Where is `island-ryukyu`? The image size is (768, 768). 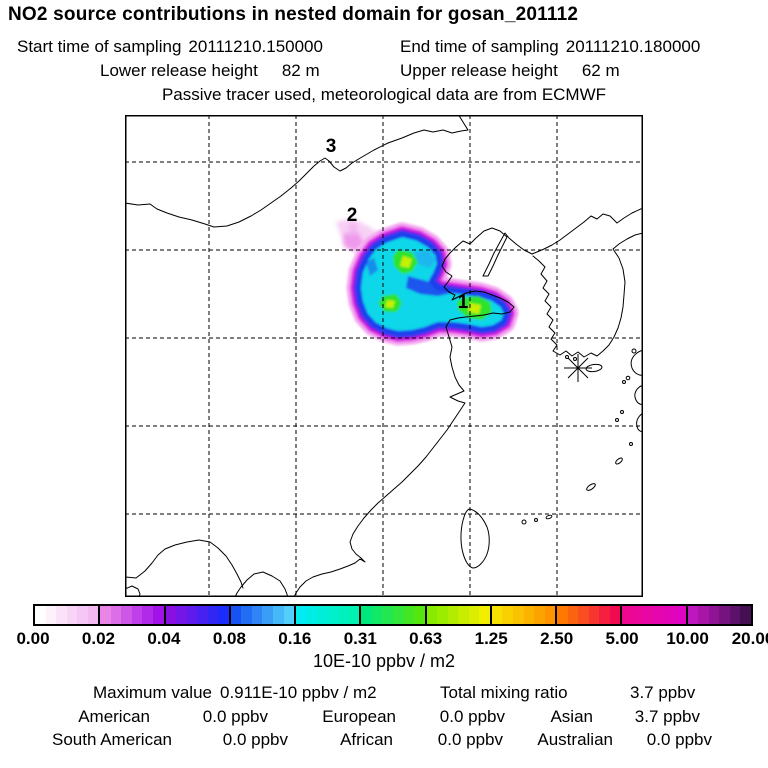 island-ryukyu is located at coordinates (549, 517).